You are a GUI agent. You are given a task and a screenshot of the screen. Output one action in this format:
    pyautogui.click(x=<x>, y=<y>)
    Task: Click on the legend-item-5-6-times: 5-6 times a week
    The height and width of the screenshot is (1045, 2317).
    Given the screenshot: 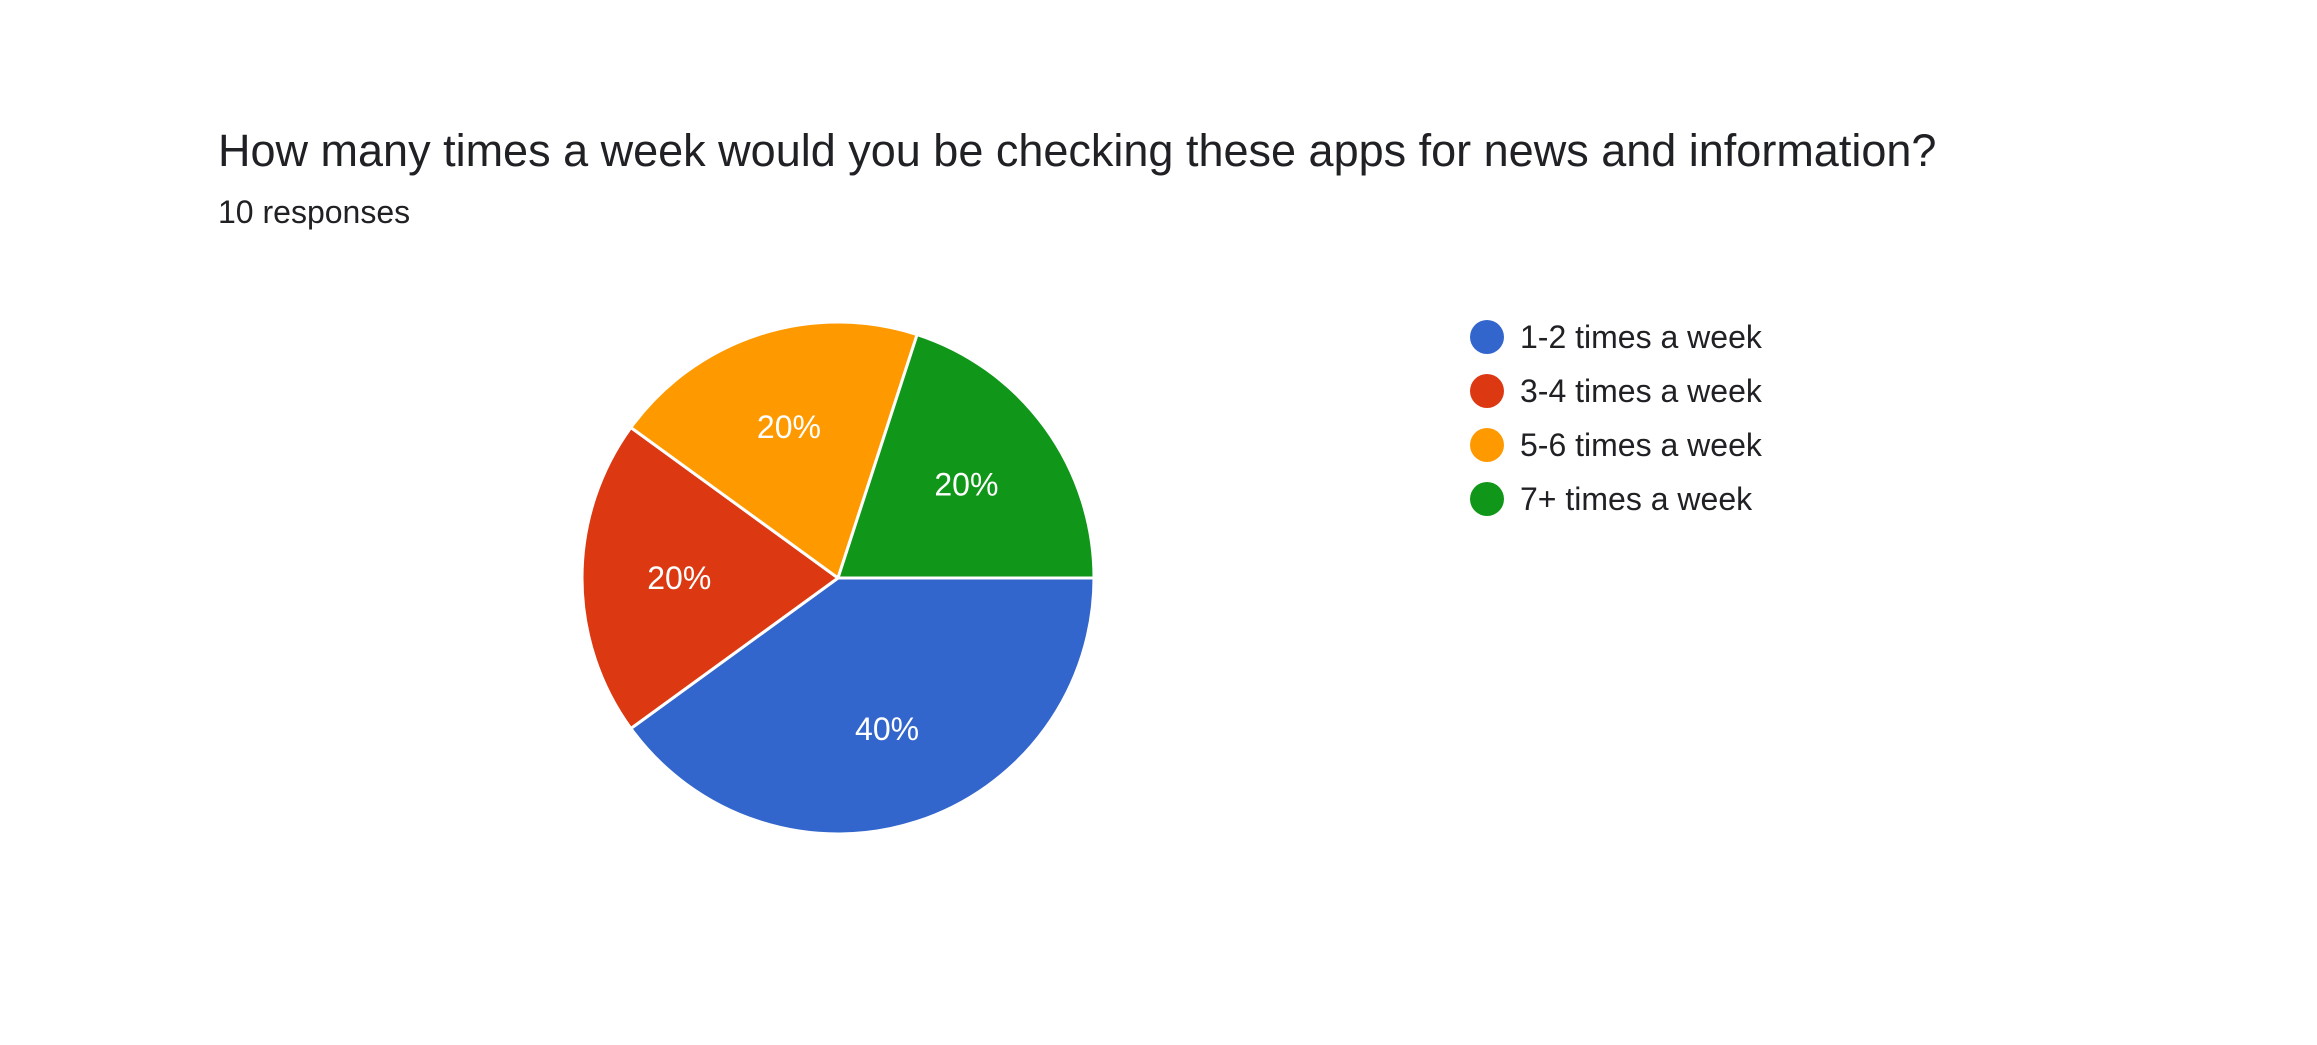 What is the action you would take?
    pyautogui.click(x=1616, y=445)
    